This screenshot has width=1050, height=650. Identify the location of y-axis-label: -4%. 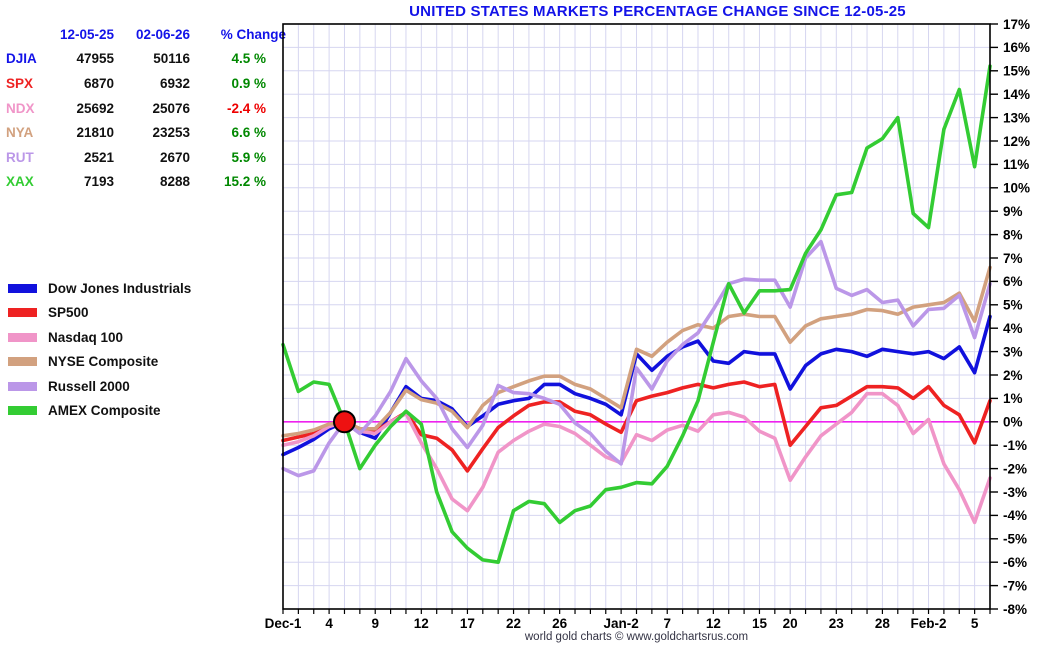
(1015, 515).